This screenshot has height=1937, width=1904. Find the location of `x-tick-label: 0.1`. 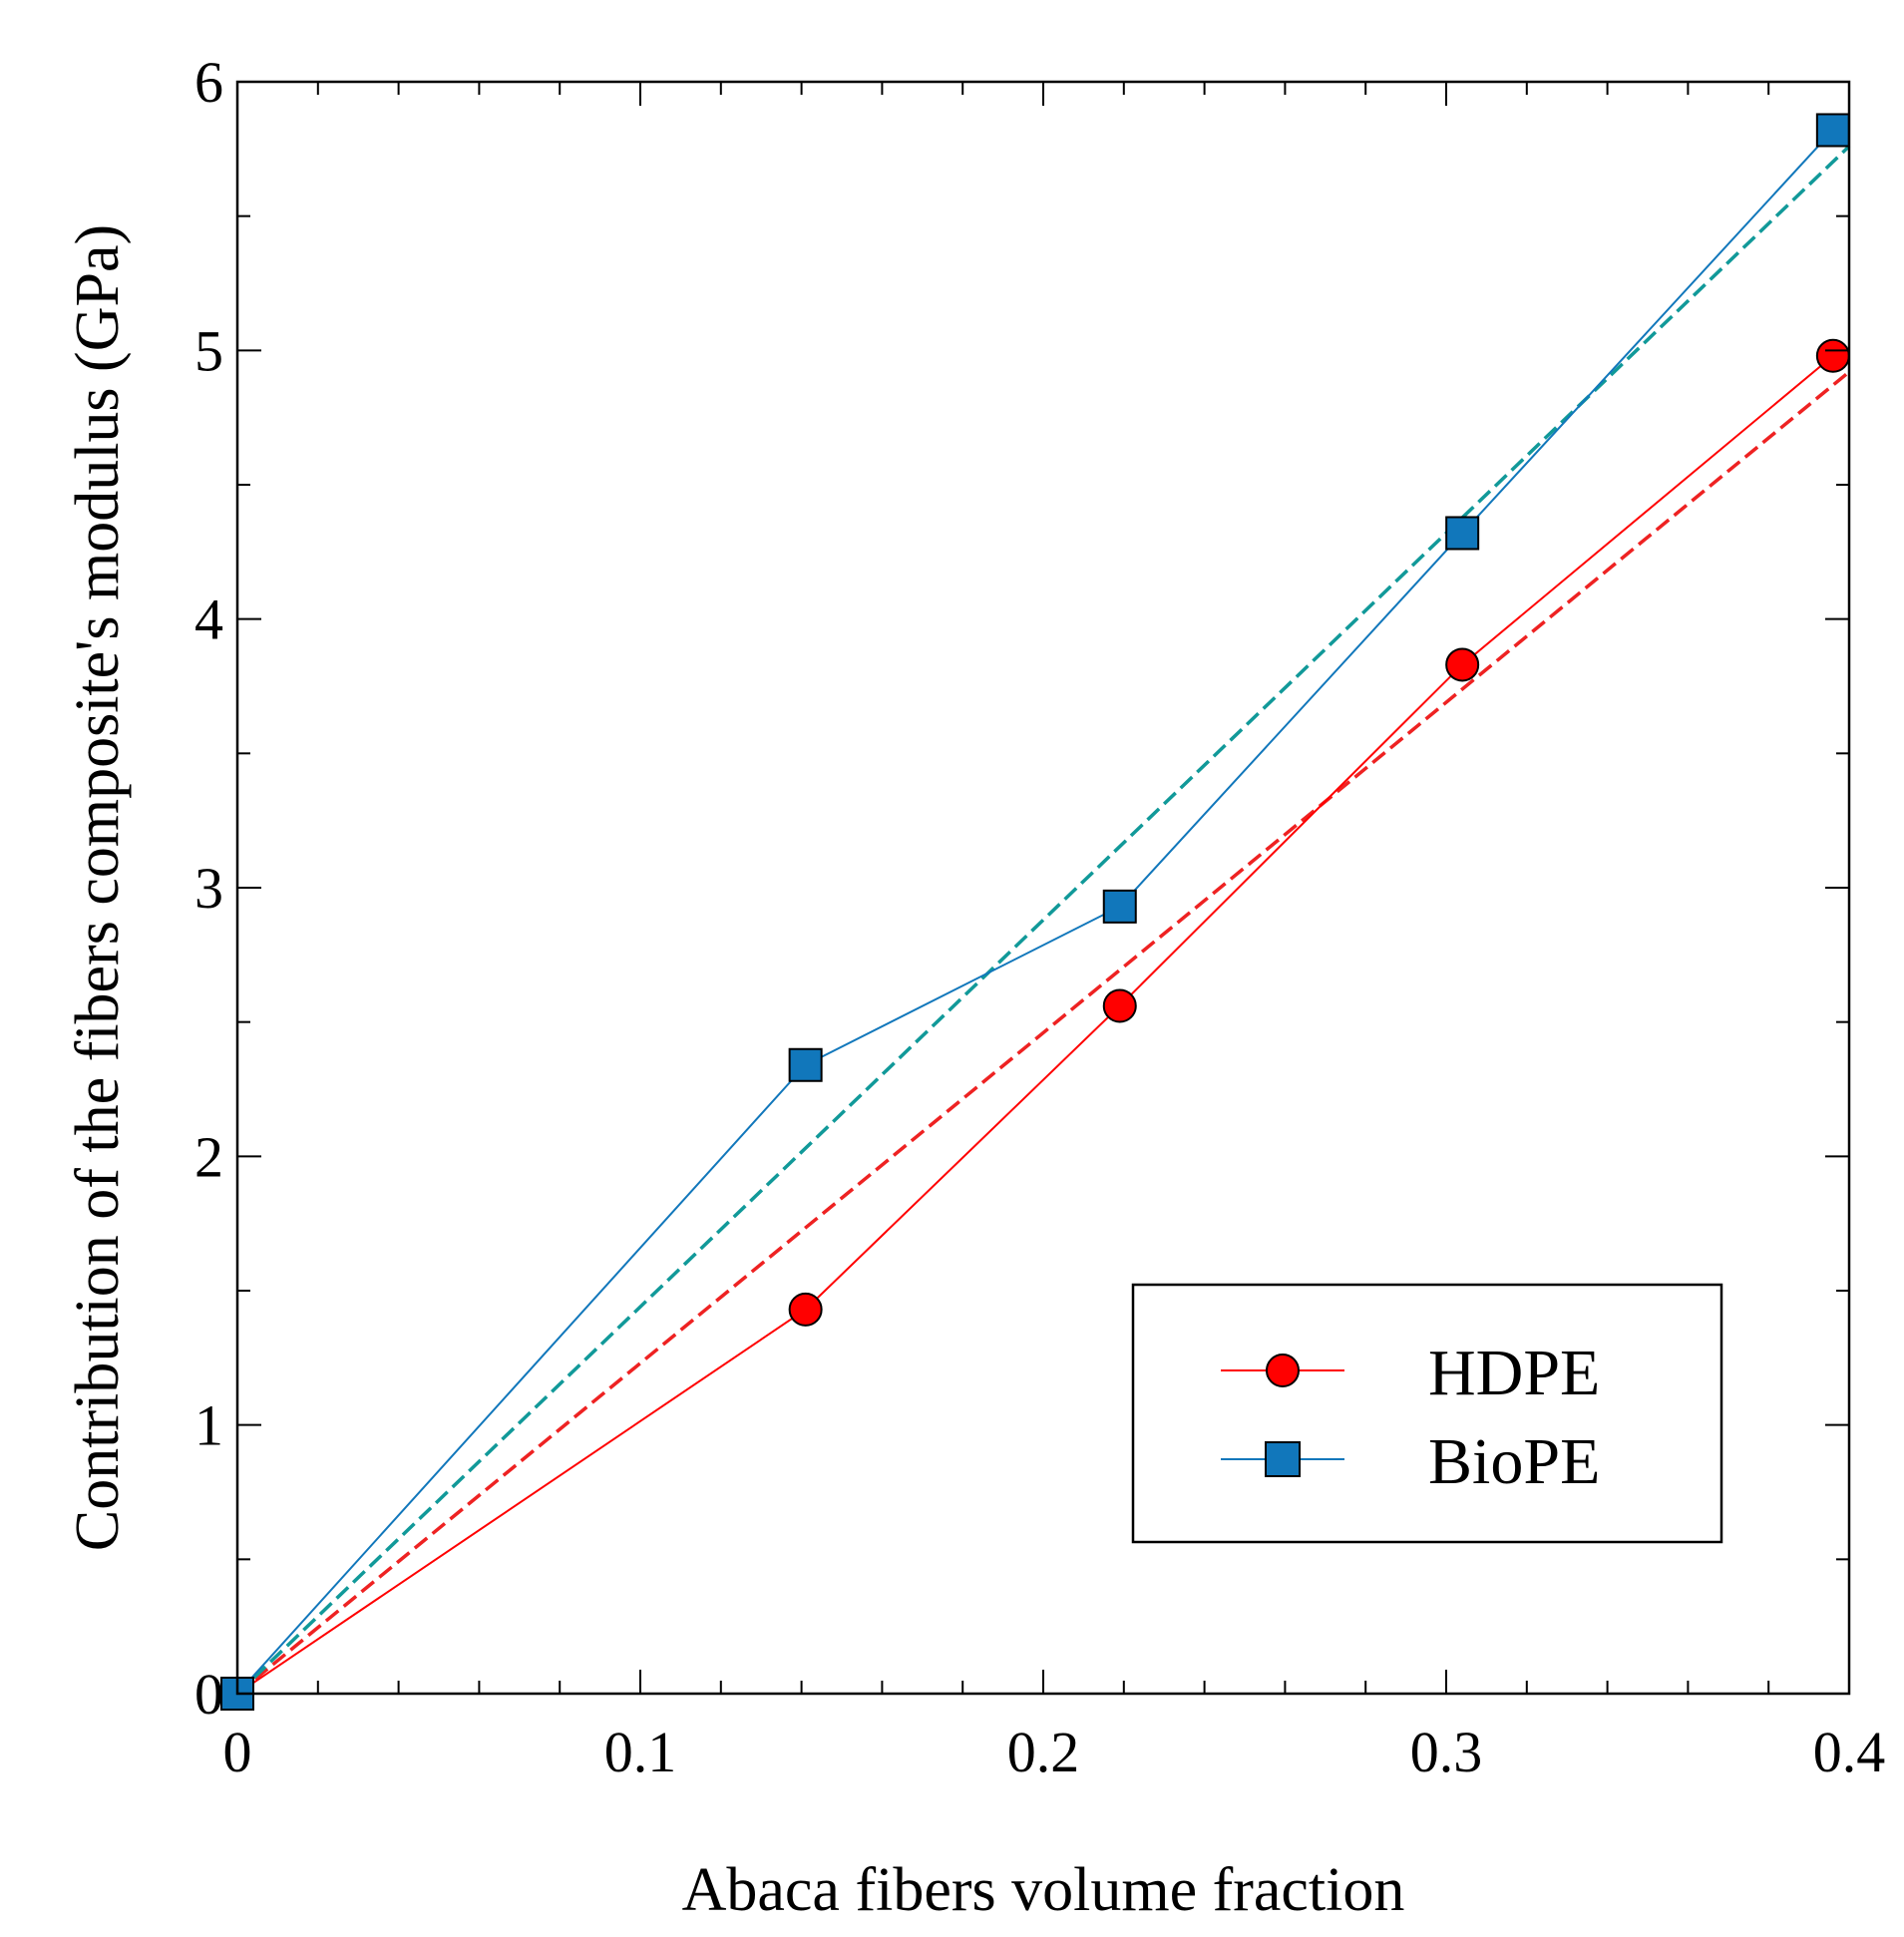

x-tick-label: 0.1 is located at coordinates (640, 1752).